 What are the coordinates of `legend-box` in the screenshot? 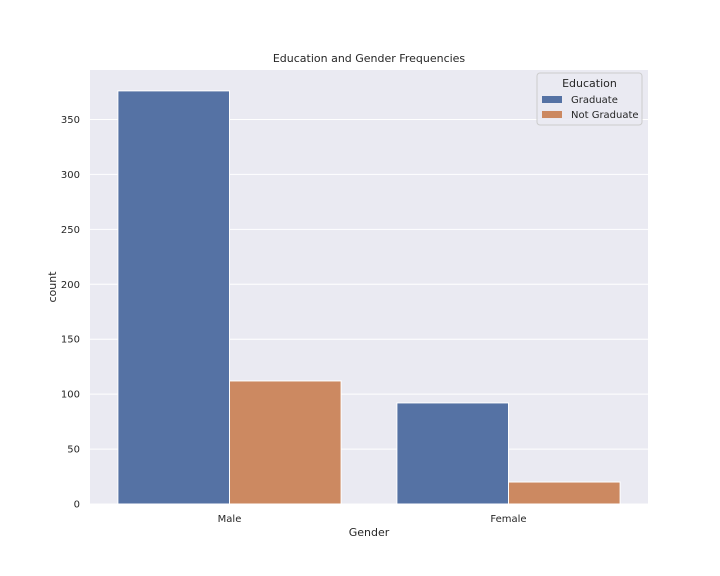 It's located at (589, 99).